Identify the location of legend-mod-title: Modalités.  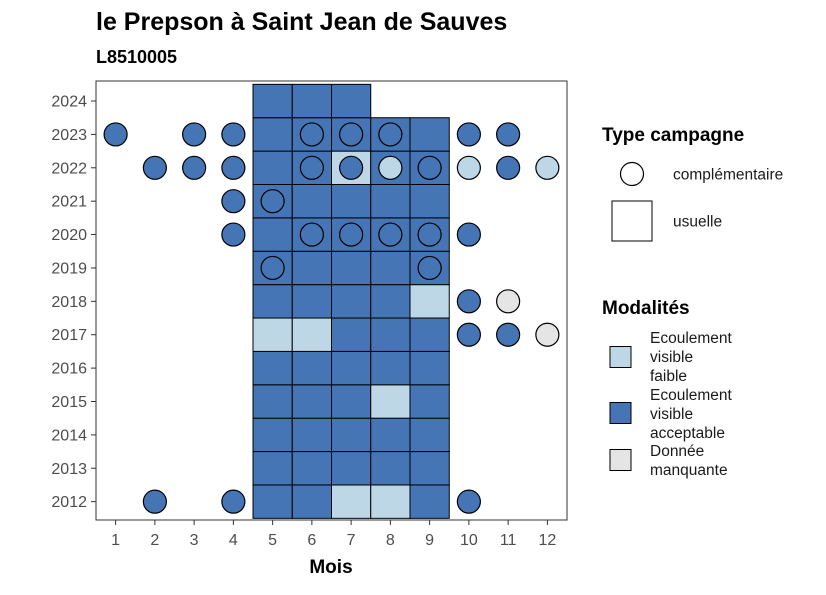
(646, 308).